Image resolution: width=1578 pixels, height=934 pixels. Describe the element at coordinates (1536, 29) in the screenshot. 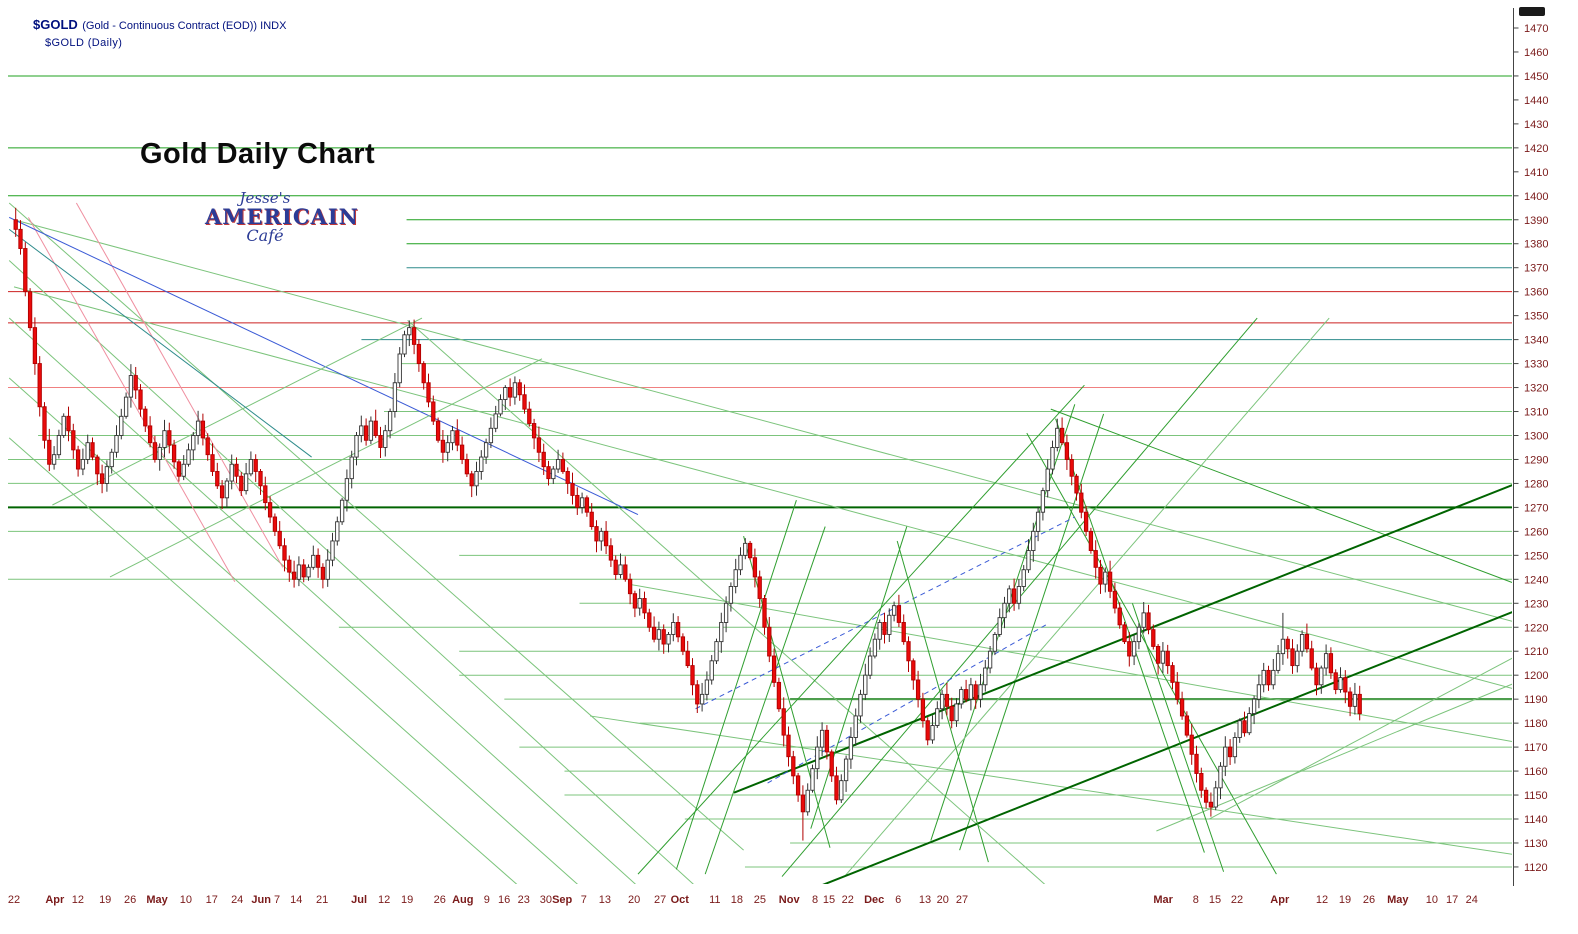

I see `y-tick-label: 1470` at that location.